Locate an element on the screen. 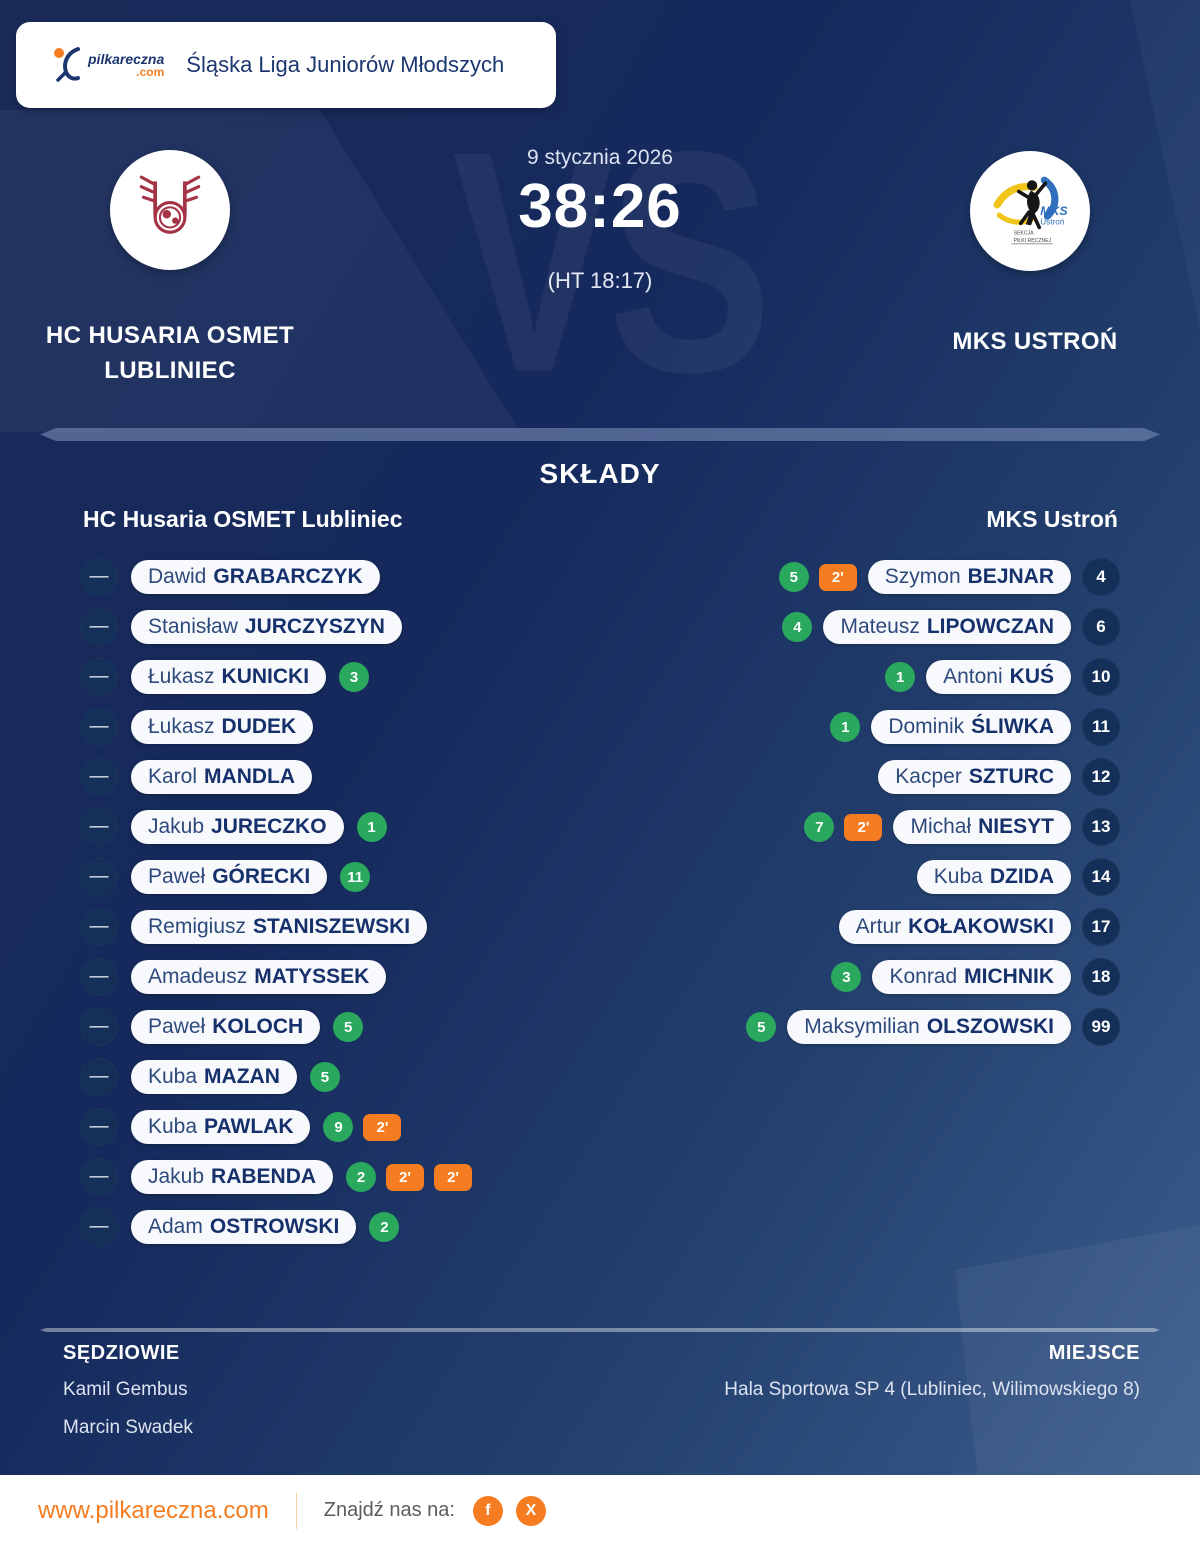 The height and width of the screenshot is (1546, 1200). player-name-pill: Dawid GRABARCZYK is located at coordinates (255, 577).